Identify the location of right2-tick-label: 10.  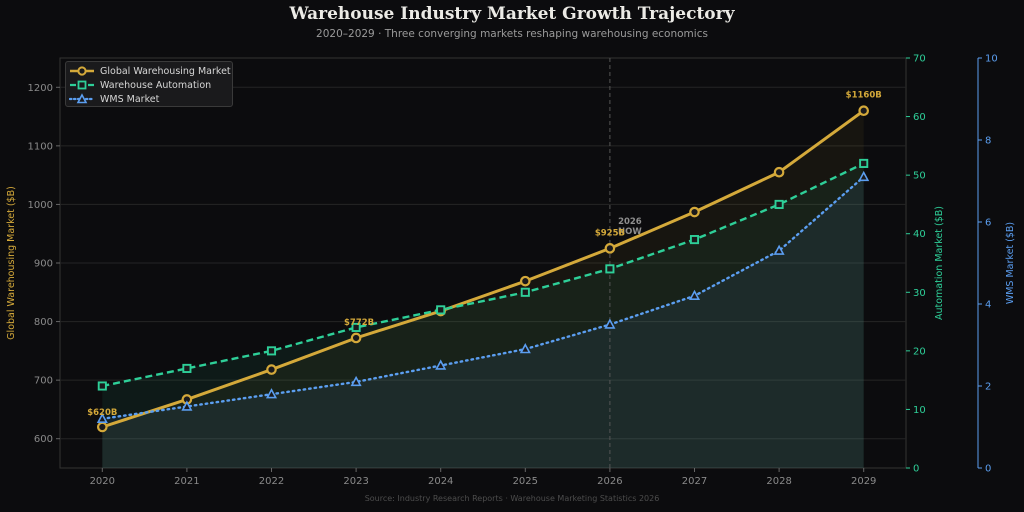
(991, 59).